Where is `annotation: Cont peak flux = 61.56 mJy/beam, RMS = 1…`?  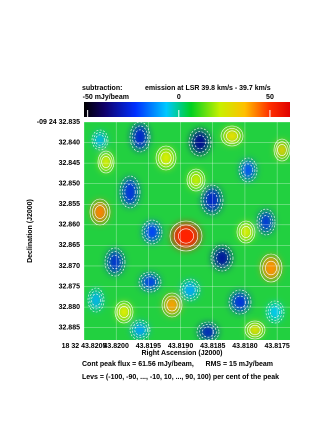 annotation: Cont peak flux = 61.56 mJy/beam, RMS = 1… is located at coordinates (177, 364).